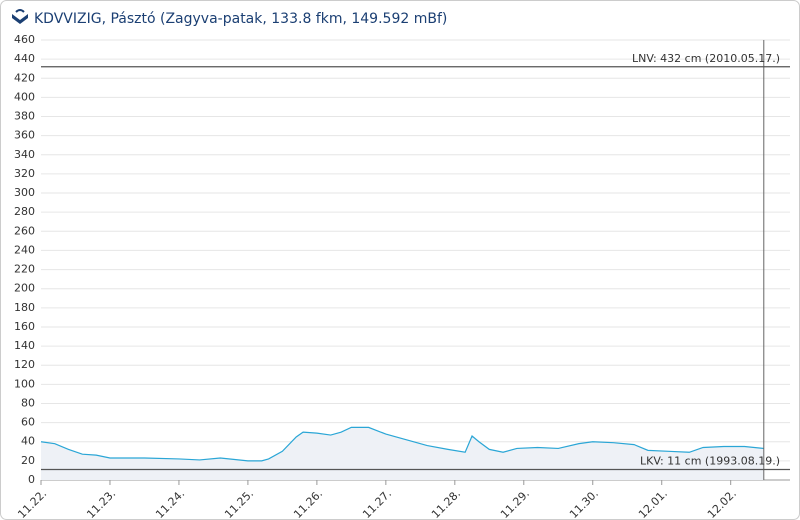 The image size is (800, 520). I want to click on y-tick-label: 260, so click(24, 230).